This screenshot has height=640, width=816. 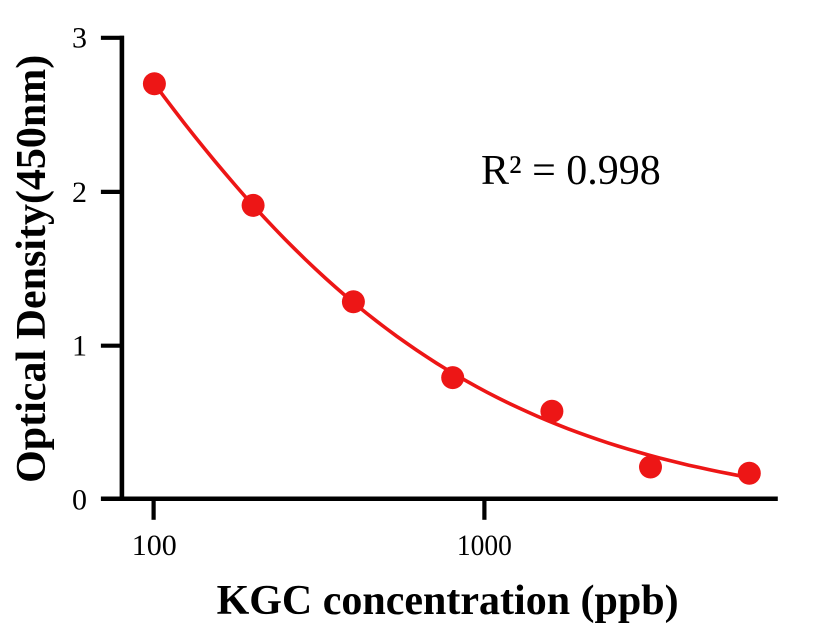 What do you see at coordinates (79, 346) in the screenshot?
I see `svg-text: 1` at bounding box center [79, 346].